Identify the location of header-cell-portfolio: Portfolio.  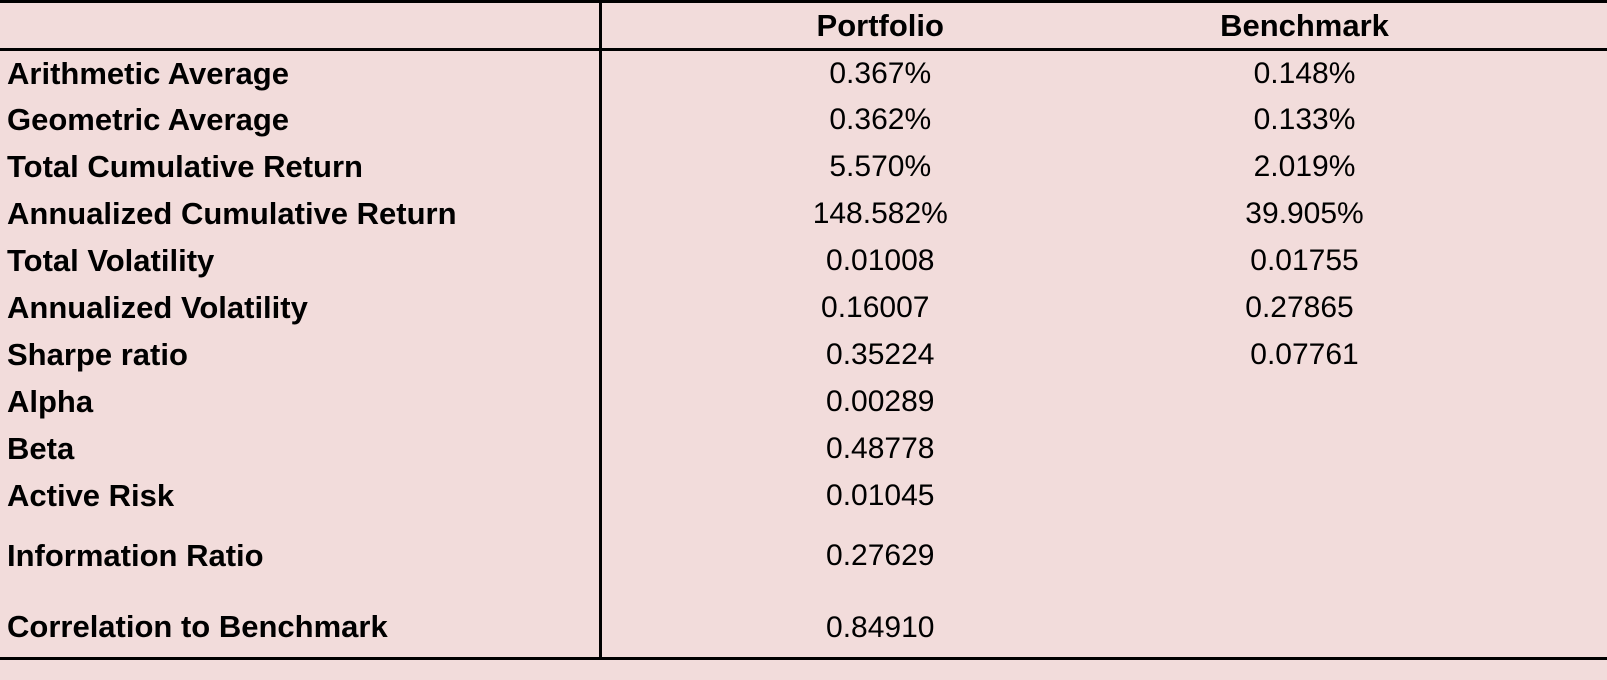
(851, 25).